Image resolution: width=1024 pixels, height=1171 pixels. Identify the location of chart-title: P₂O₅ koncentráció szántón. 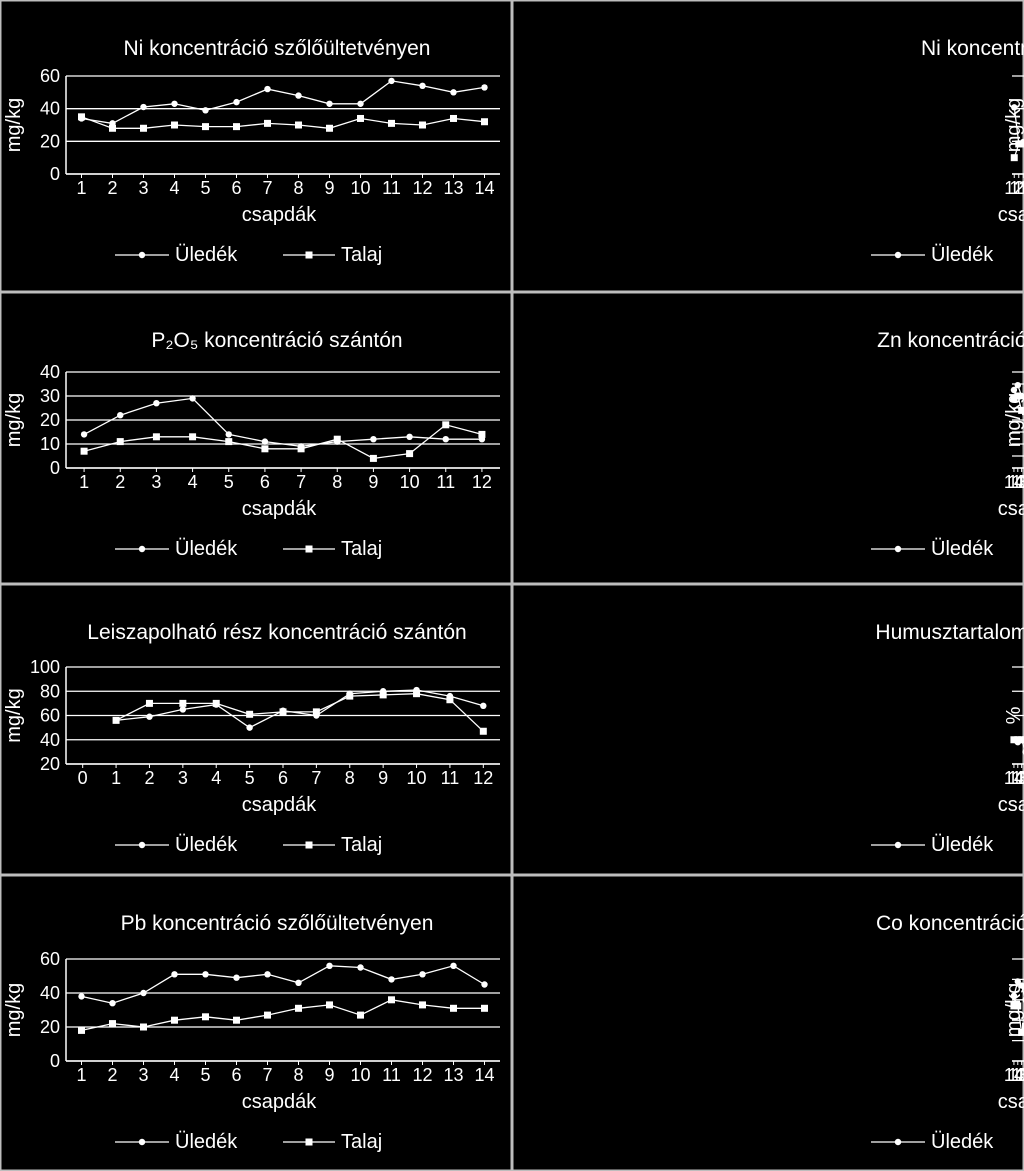
(276, 340).